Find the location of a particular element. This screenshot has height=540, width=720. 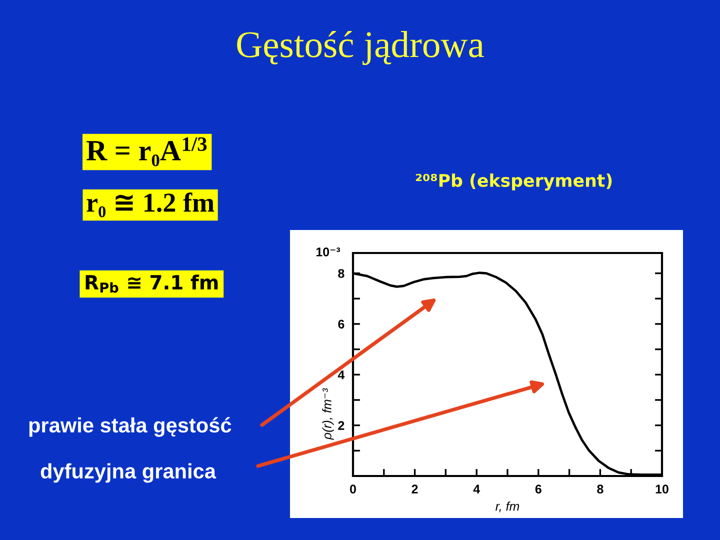

x-tick-label: 8 is located at coordinates (600, 489).